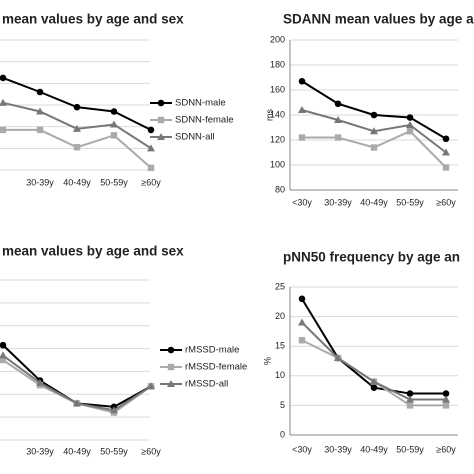 Image resolution: width=474 pixels, height=474 pixels. Describe the element at coordinates (373, 373) in the screenshot. I see `series-line` at that location.